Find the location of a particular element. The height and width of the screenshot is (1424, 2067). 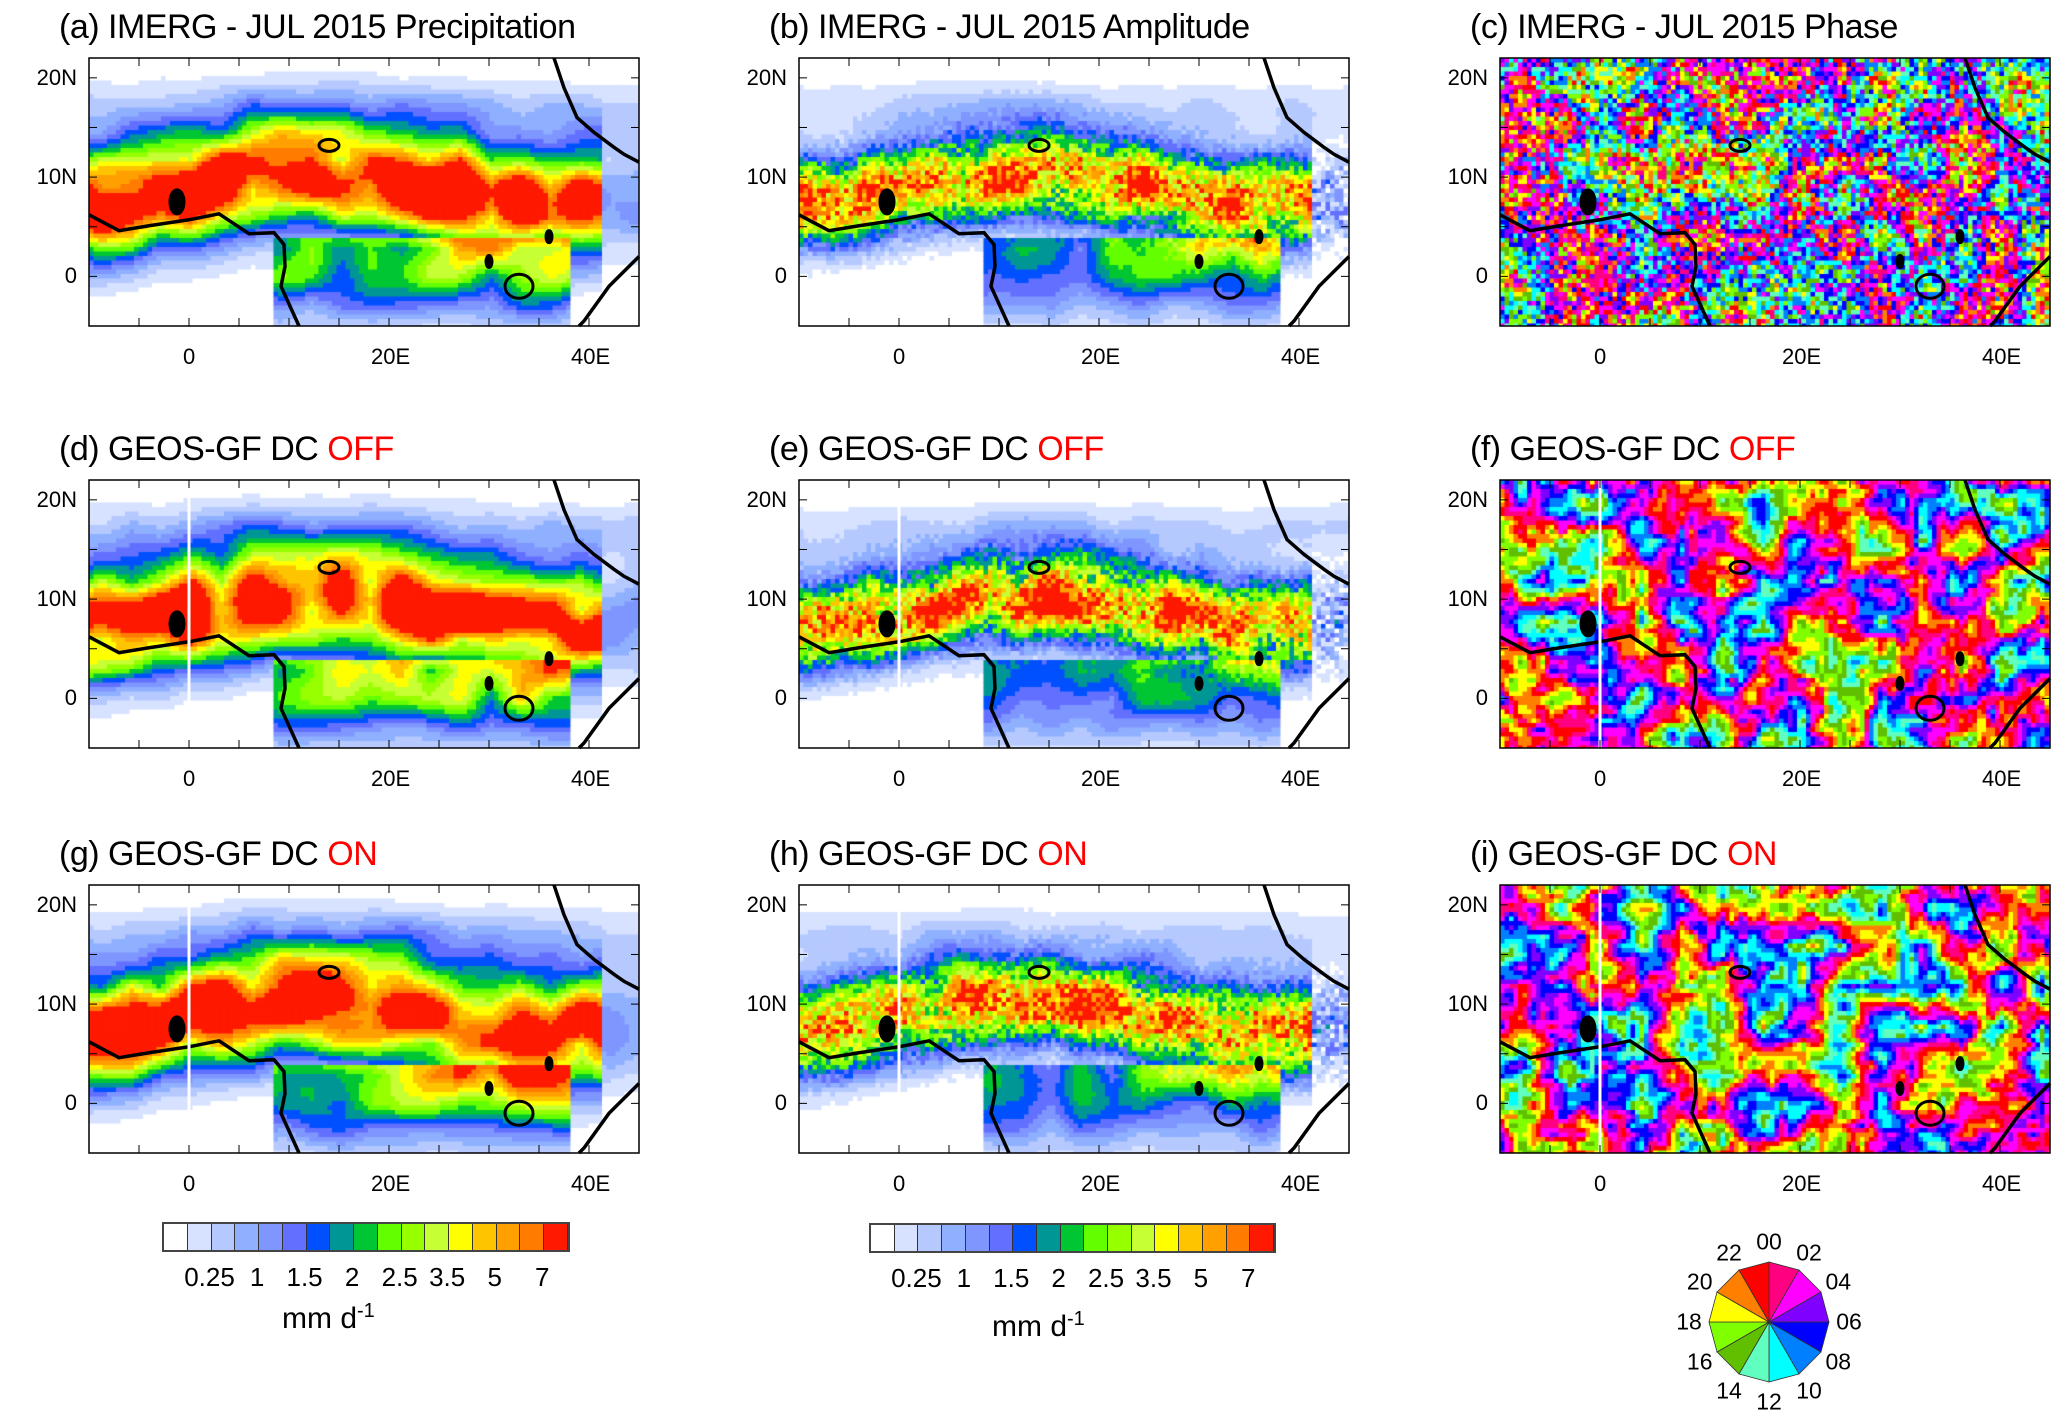

map-panel-i: (i) GEOS-GF DC ON 0 20E 40E 20N 10N 0 is located at coordinates (1750, 1015).